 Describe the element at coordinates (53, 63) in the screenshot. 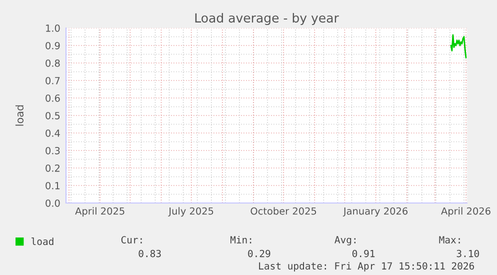

I see `y-tick-label: 0.8` at that location.